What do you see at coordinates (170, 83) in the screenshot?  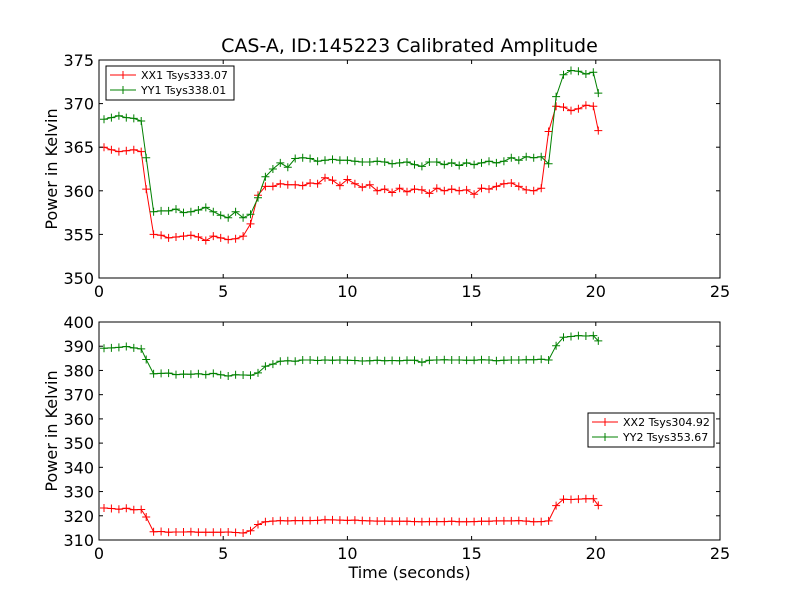 I see `legend-box` at bounding box center [170, 83].